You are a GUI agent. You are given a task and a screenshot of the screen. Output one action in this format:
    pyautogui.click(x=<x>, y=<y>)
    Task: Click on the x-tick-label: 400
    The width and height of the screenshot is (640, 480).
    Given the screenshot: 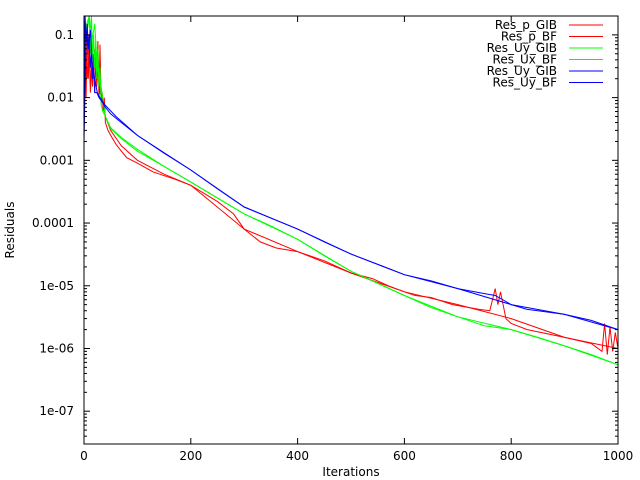 What is the action you would take?
    pyautogui.click(x=297, y=456)
    